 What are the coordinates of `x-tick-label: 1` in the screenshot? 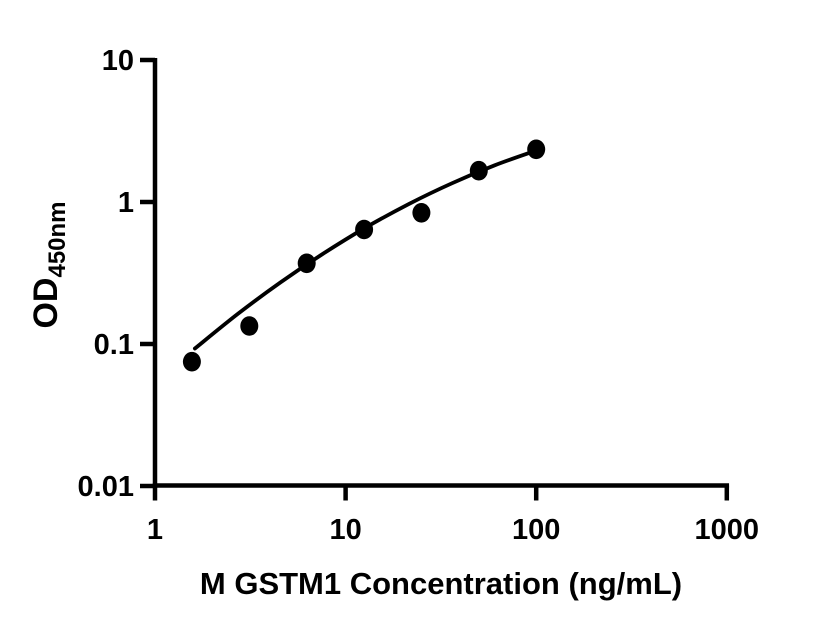 It's located at (155, 530).